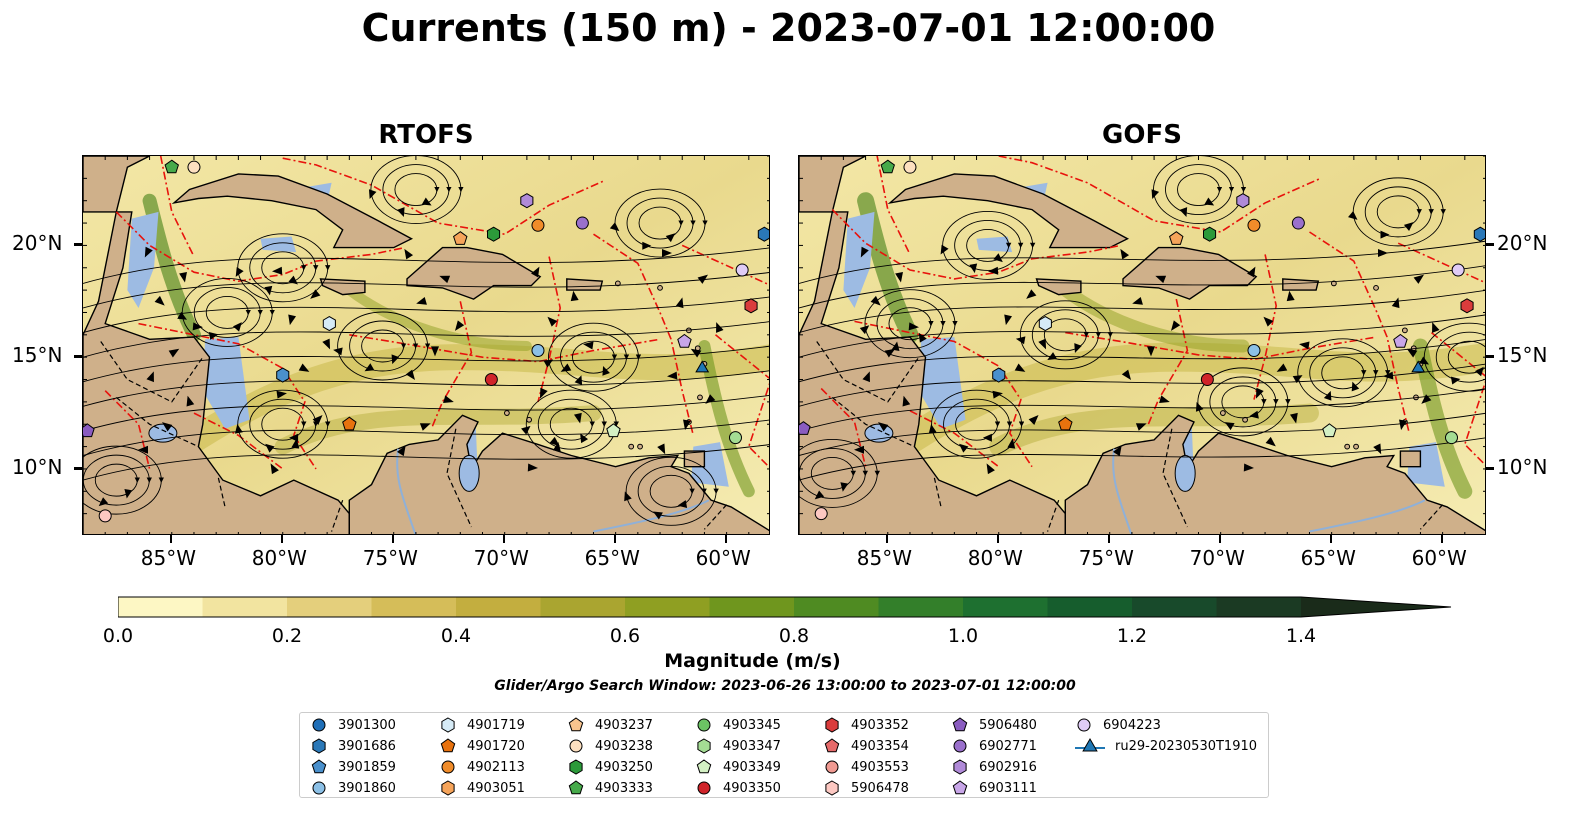  Describe the element at coordinates (624, 788) in the screenshot. I see `legend-label: 4903333` at that location.